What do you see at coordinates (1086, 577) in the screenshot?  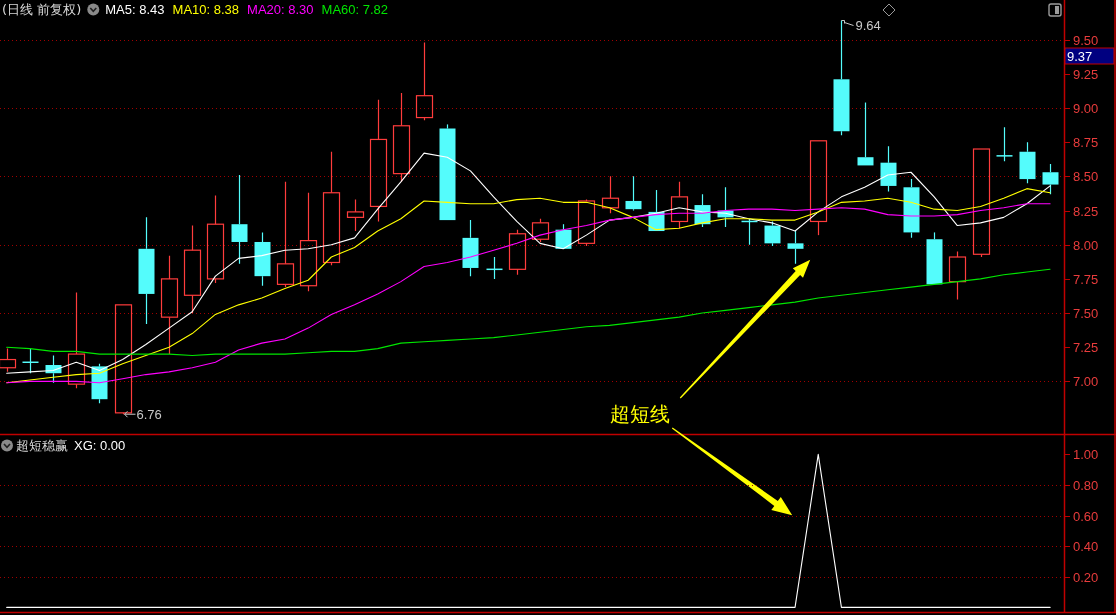 I see `y-tick-label: 0.20` at bounding box center [1086, 577].